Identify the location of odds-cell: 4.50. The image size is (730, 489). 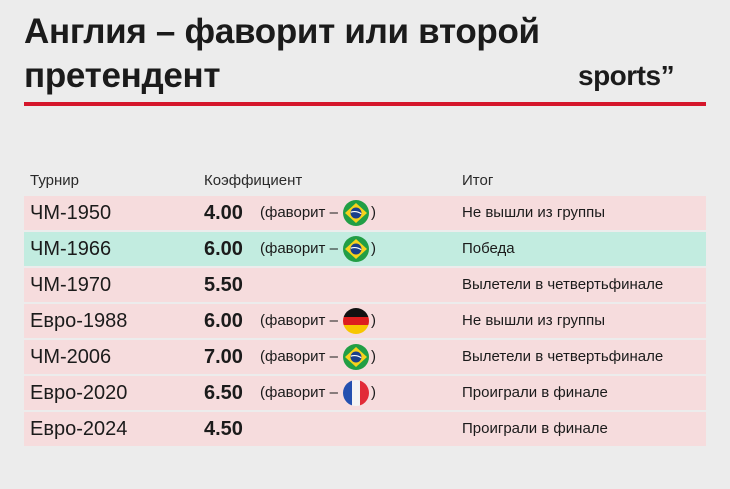
(223, 429).